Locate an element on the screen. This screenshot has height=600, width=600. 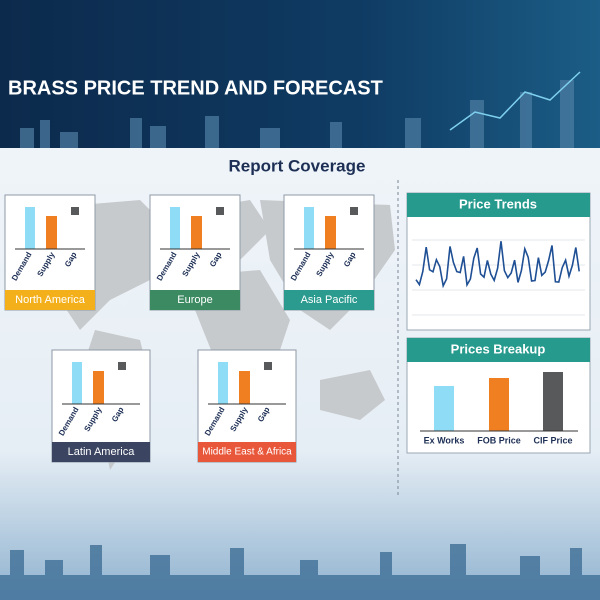
region-label: Asia Pacific is located at coordinates (329, 300).